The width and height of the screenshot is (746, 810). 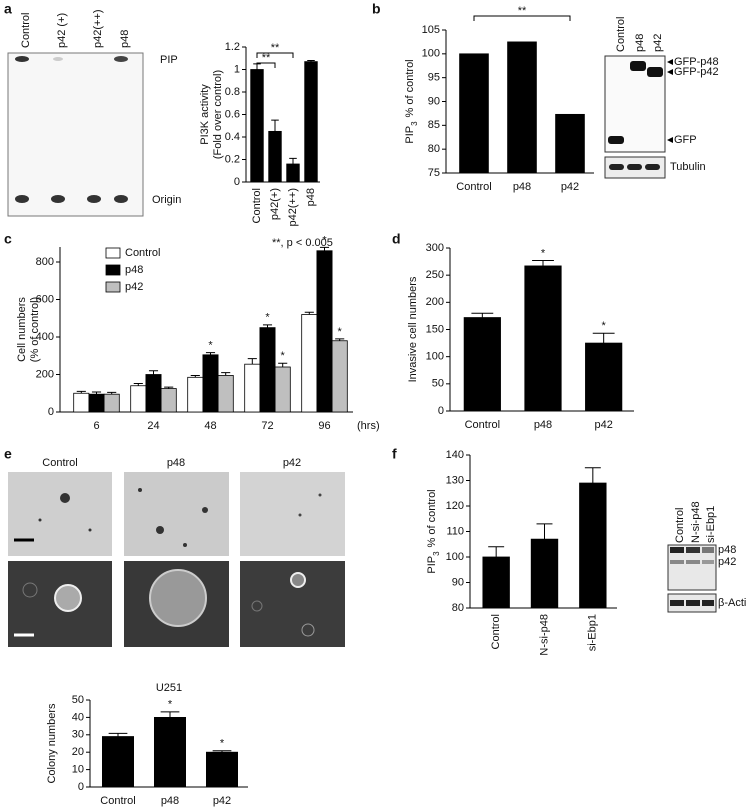 What do you see at coordinates (410, 88) in the screenshot?
I see `y-axis-label-part: % of control` at bounding box center [410, 88].